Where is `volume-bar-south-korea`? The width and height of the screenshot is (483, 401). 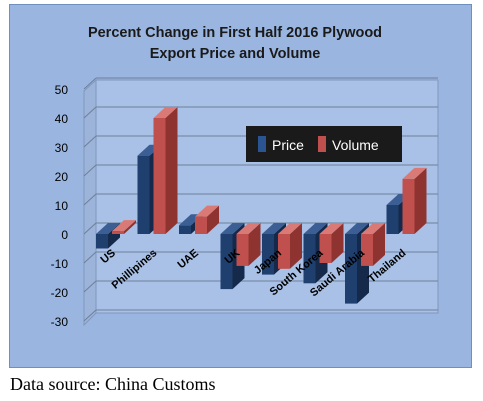
volume-bar-south-korea is located at coordinates (325, 248).